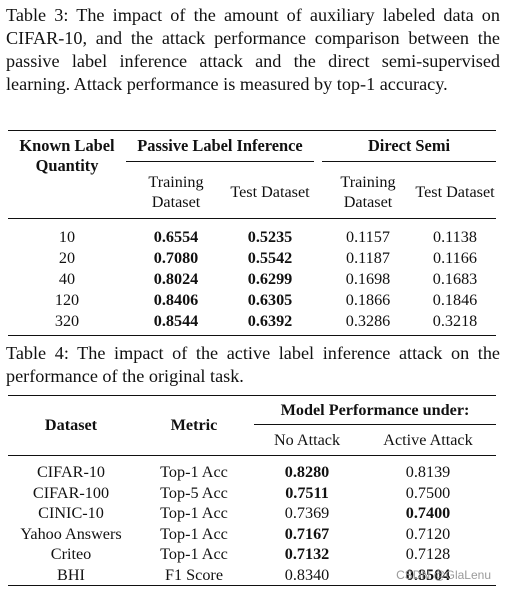 The image size is (505, 590). Describe the element at coordinates (176, 321) in the screenshot. I see `passive-training-cell: 0.8544` at that location.